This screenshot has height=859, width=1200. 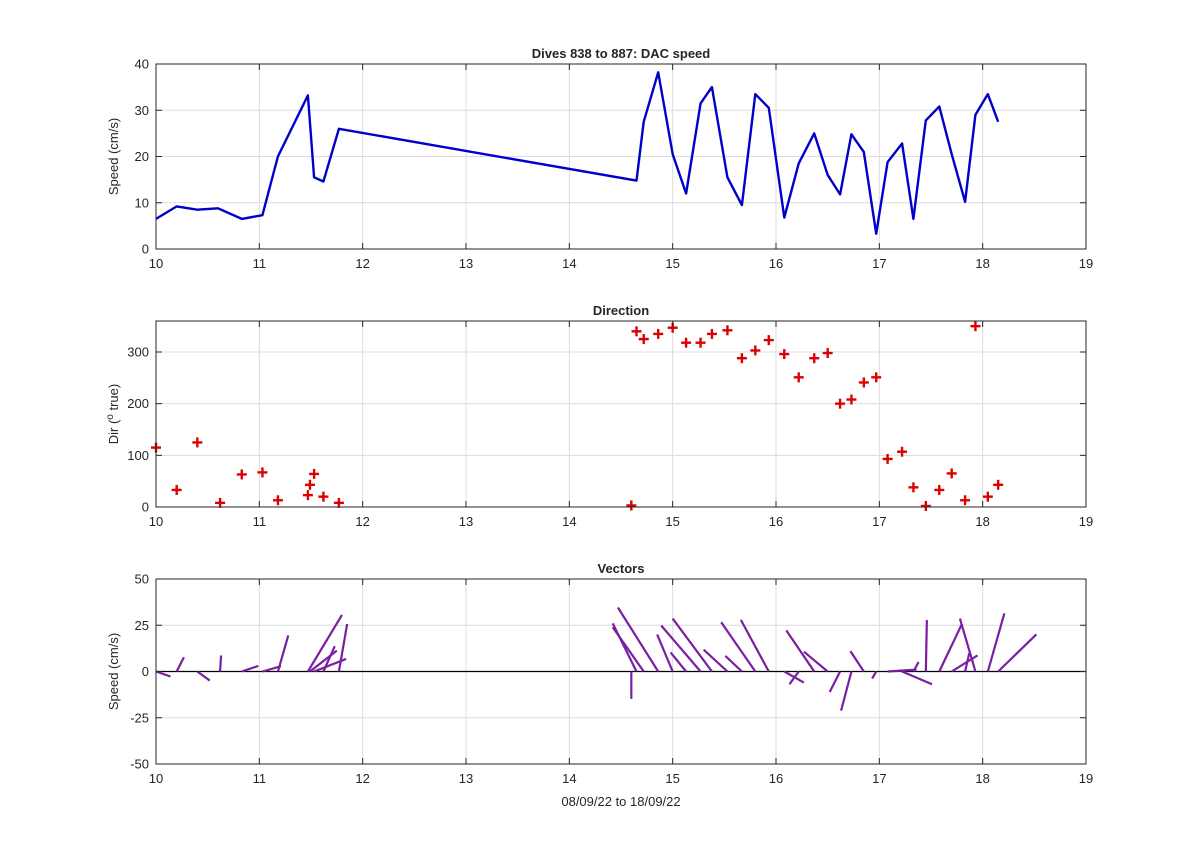 I want to click on y-tick-label: 40, so click(x=142, y=64).